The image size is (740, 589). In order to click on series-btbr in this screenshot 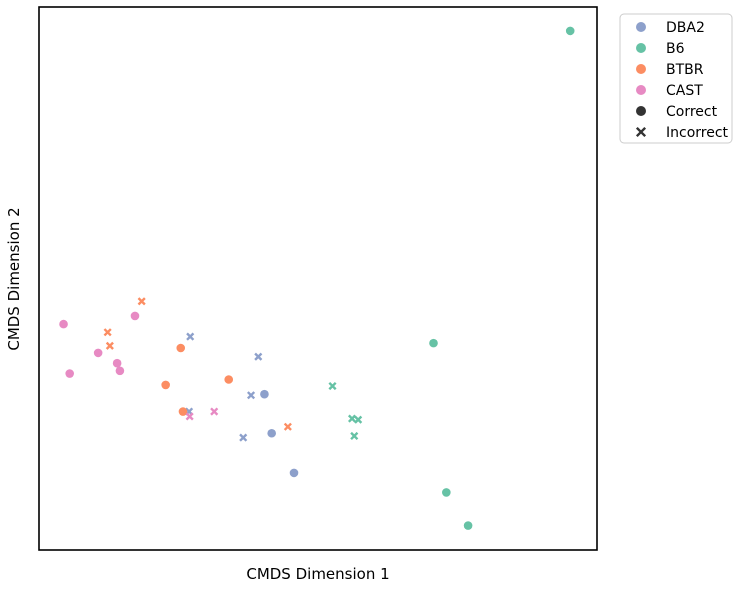, I will do `click(197, 364)`.